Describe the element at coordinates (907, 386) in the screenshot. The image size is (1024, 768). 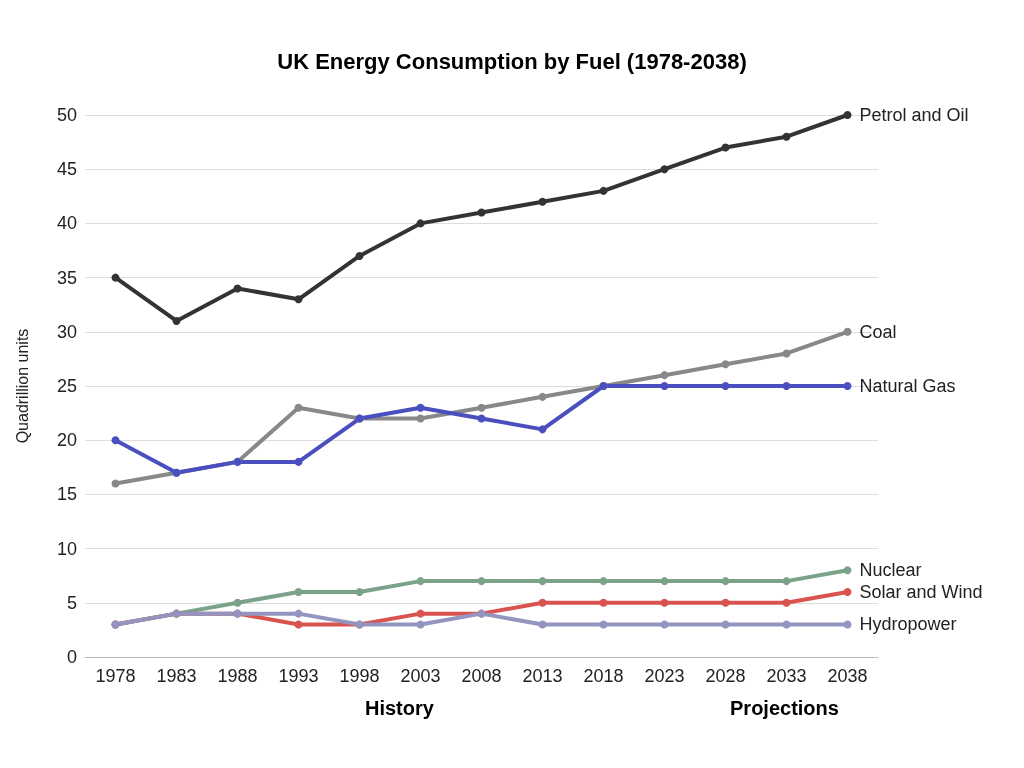
I see `series-label: Natural Gas` at that location.